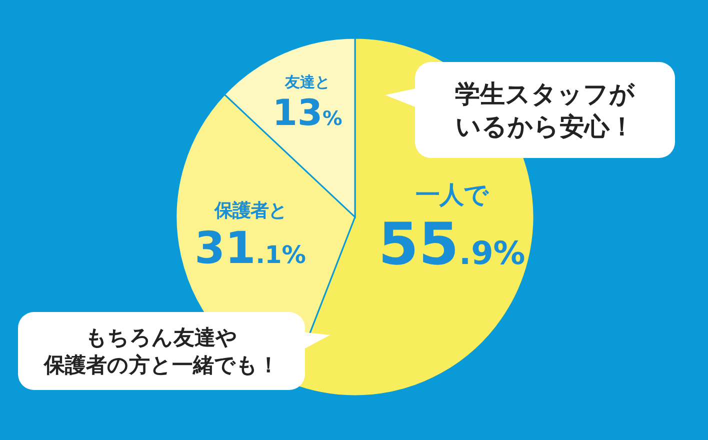 This screenshot has height=440, width=708. Describe the element at coordinates (161, 351) in the screenshot. I see `text: もちろん友達や保護者の方と一緒でも！` at that location.